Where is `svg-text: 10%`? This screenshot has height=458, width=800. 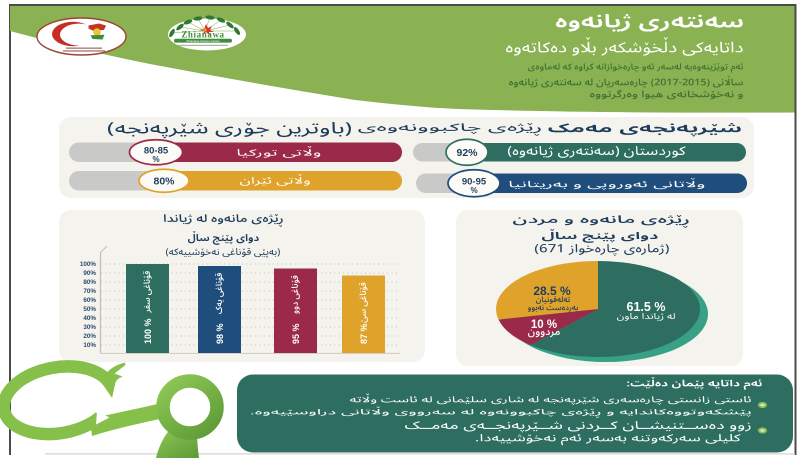 svg-text: 10% is located at coordinates (89, 345).